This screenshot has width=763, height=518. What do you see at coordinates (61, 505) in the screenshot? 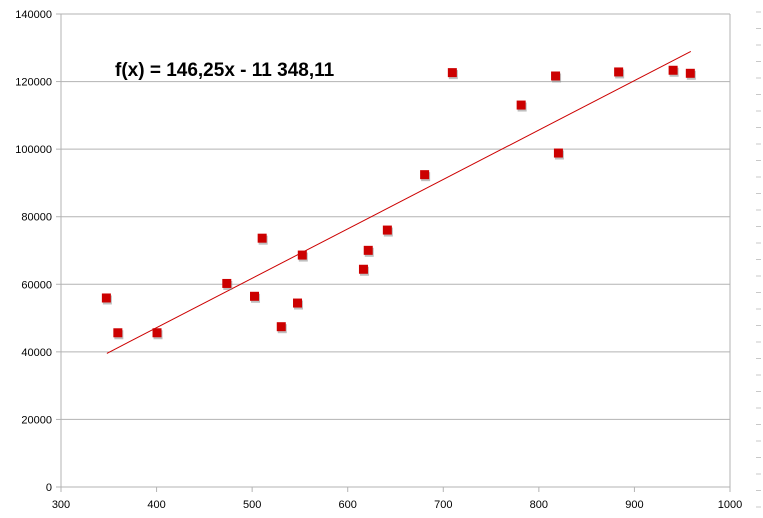
I see `x-tick-label: 300` at bounding box center [61, 505].